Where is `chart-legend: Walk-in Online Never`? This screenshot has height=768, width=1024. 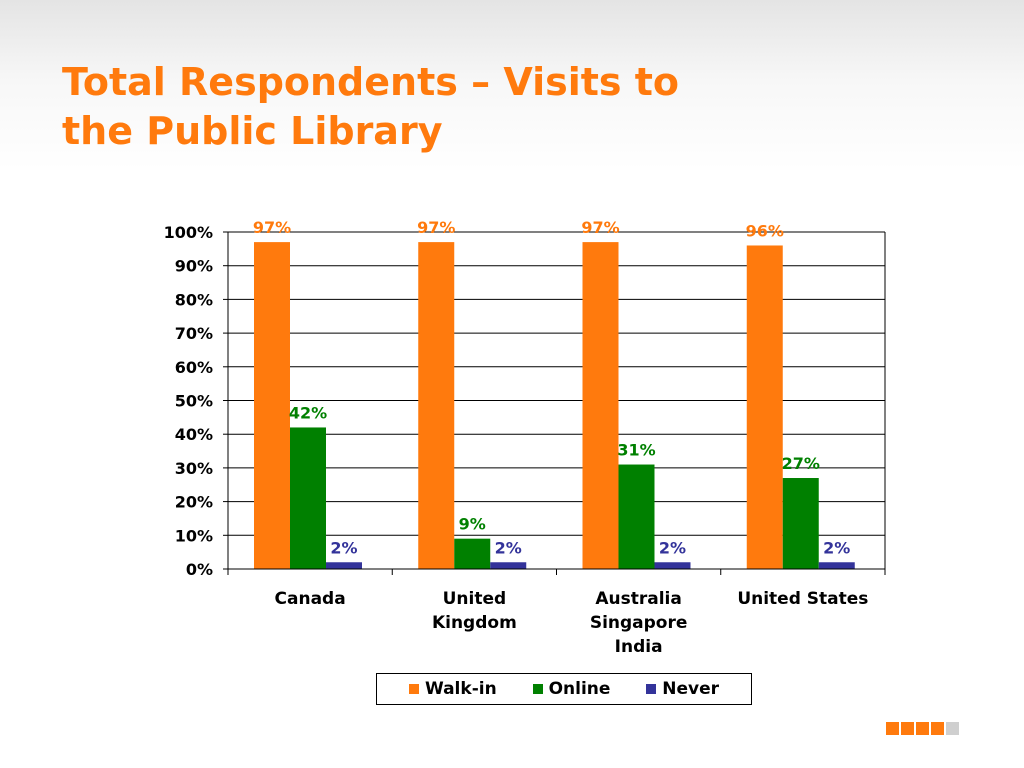
chart-legend: Walk-in Online Never is located at coordinates (564, 689).